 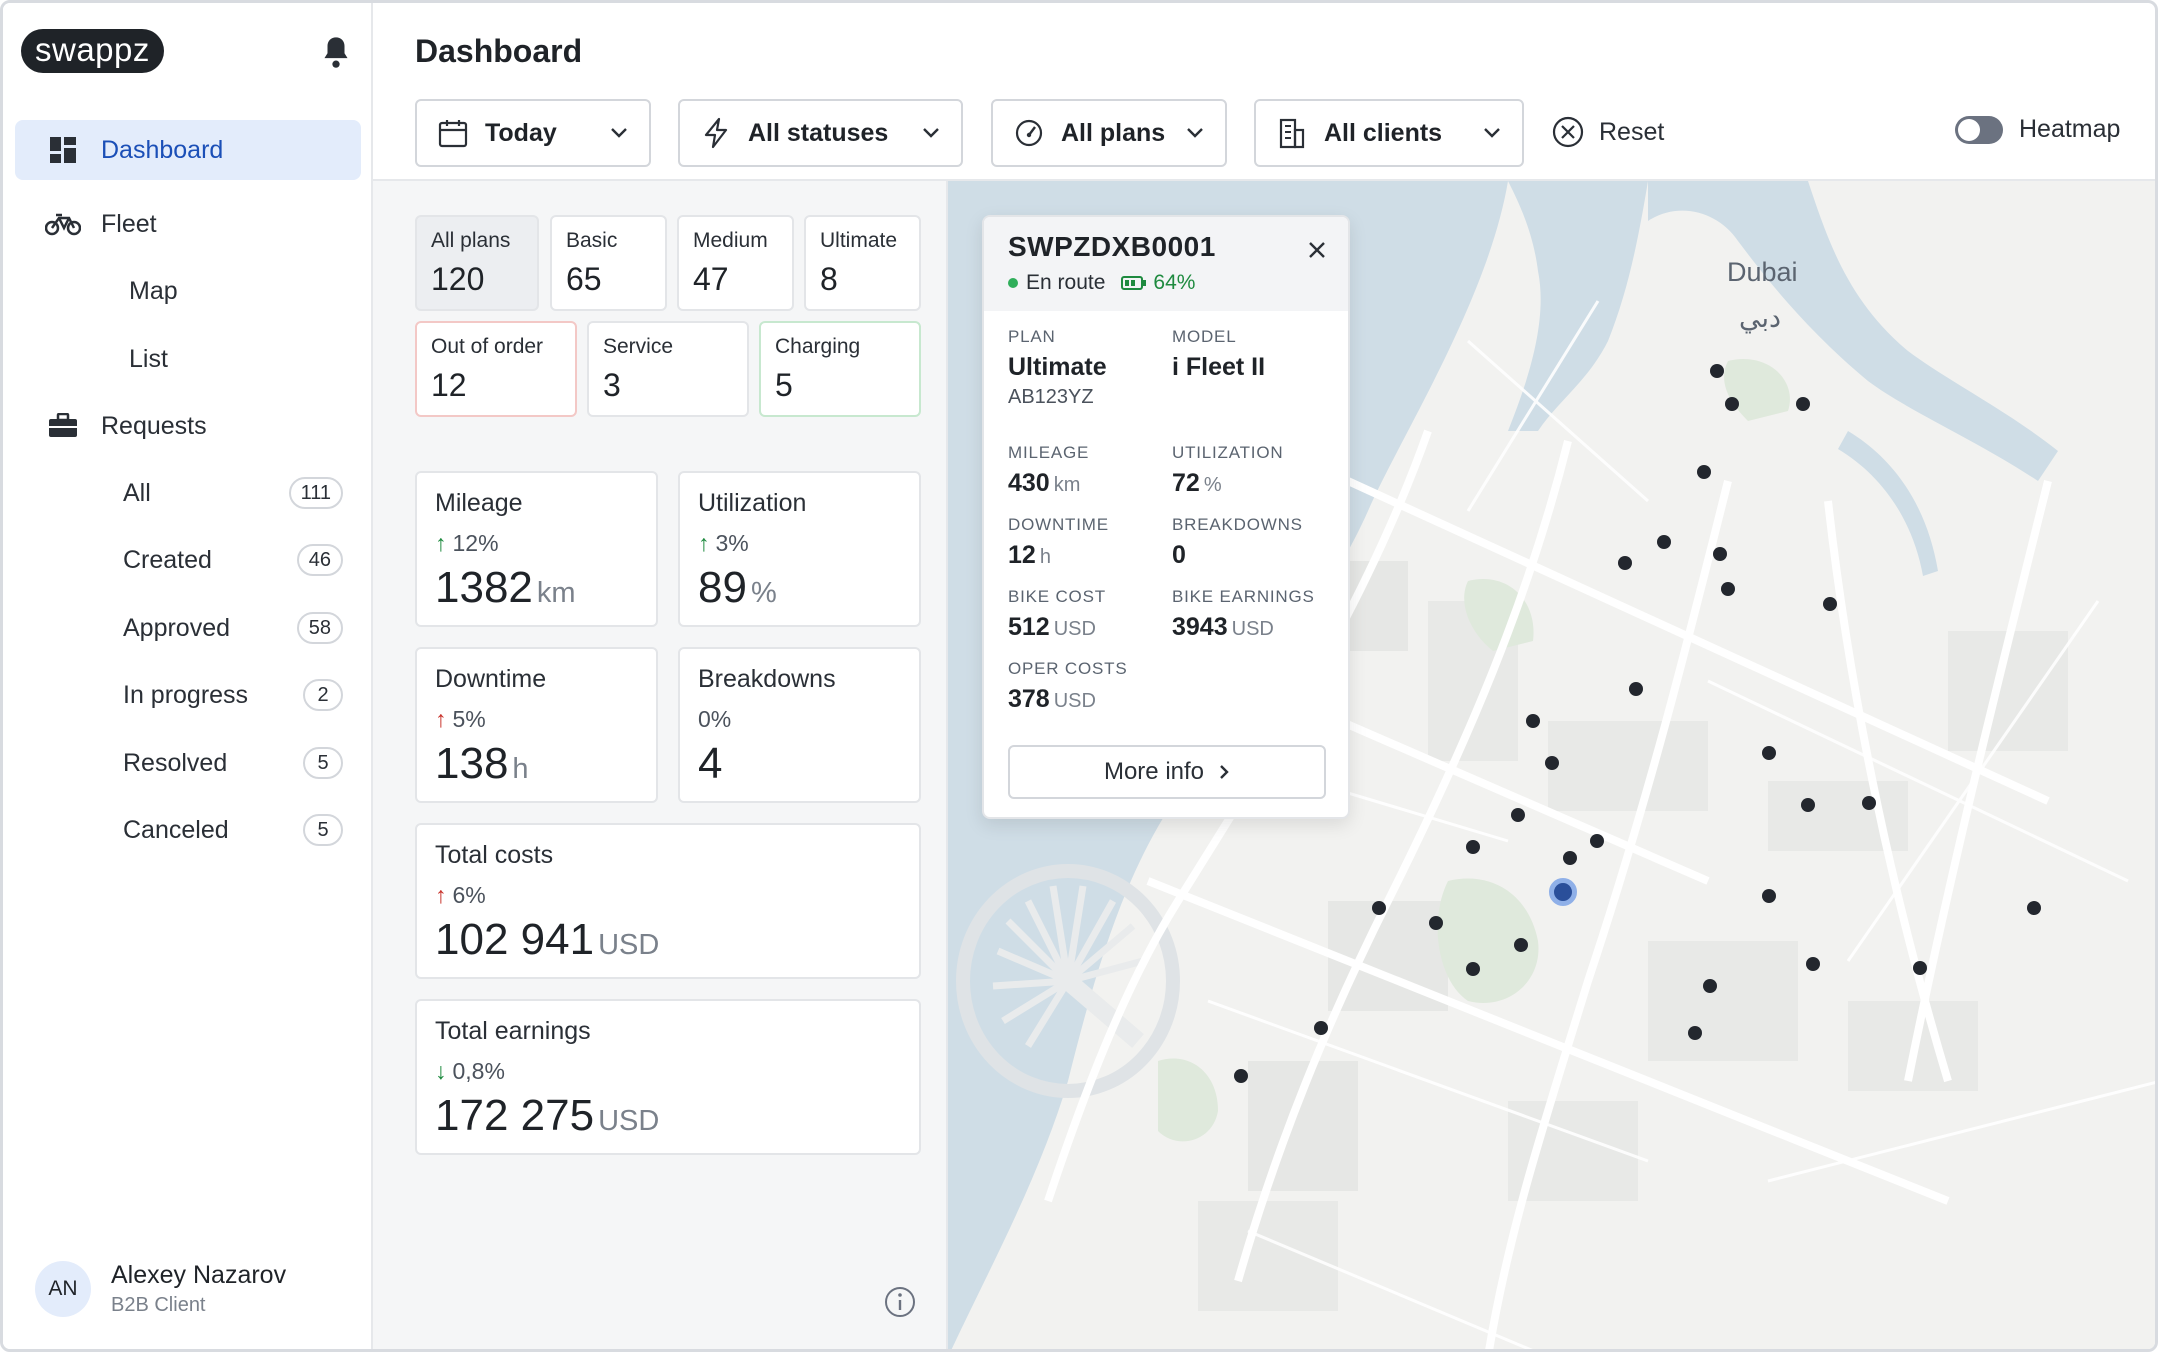 What do you see at coordinates (233, 695) in the screenshot?
I see `request-in-progress: In progress 2` at bounding box center [233, 695].